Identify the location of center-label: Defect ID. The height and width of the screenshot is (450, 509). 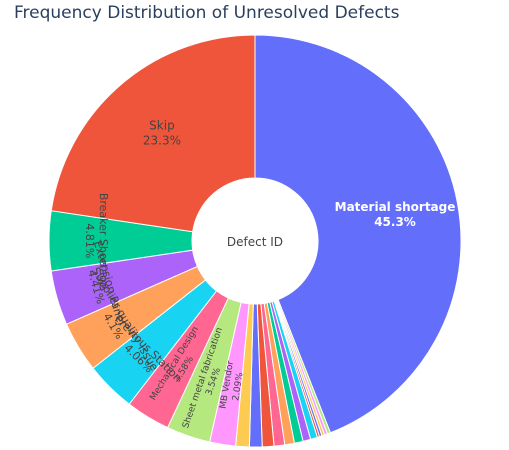
(255, 242).